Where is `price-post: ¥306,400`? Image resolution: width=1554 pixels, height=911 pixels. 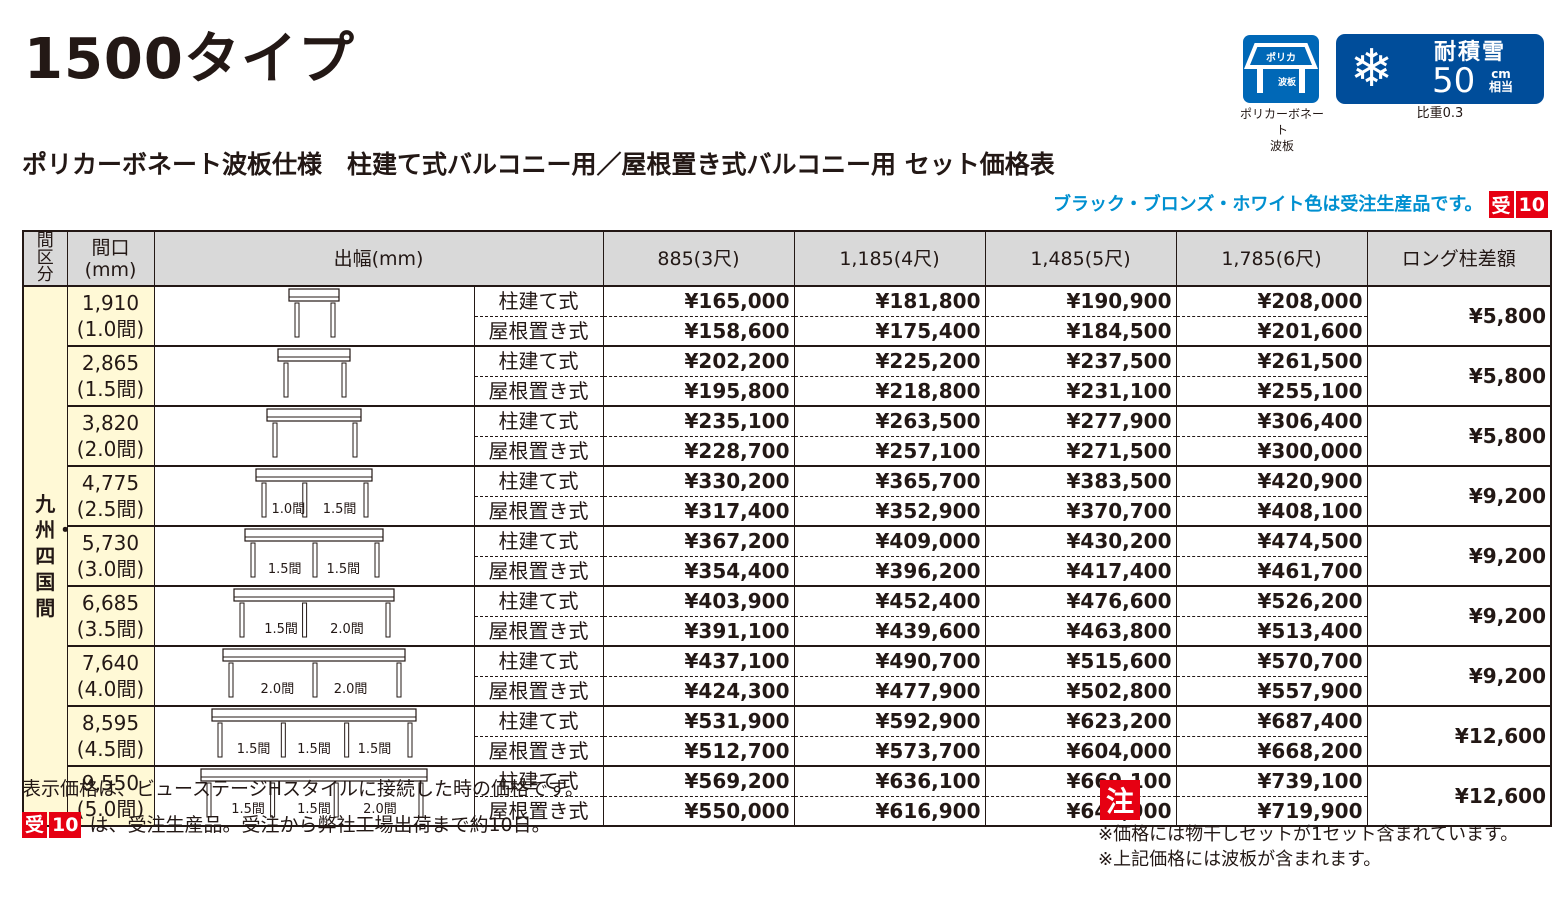 price-post: ¥306,400 is located at coordinates (1272, 421).